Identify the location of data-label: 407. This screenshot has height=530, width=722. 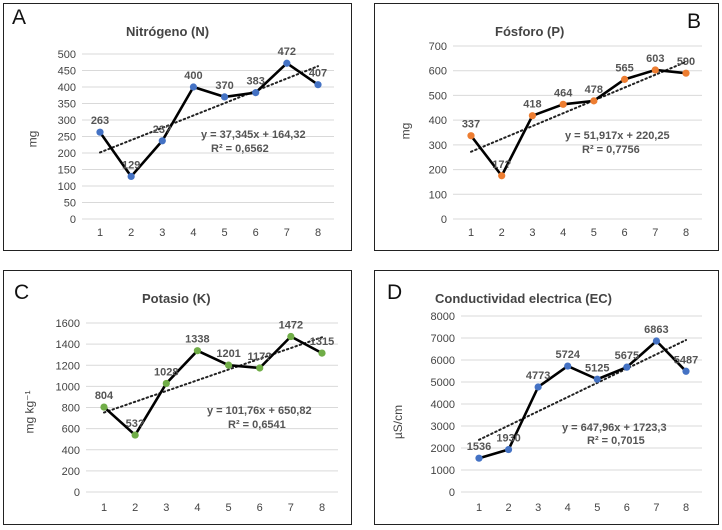
(318, 74).